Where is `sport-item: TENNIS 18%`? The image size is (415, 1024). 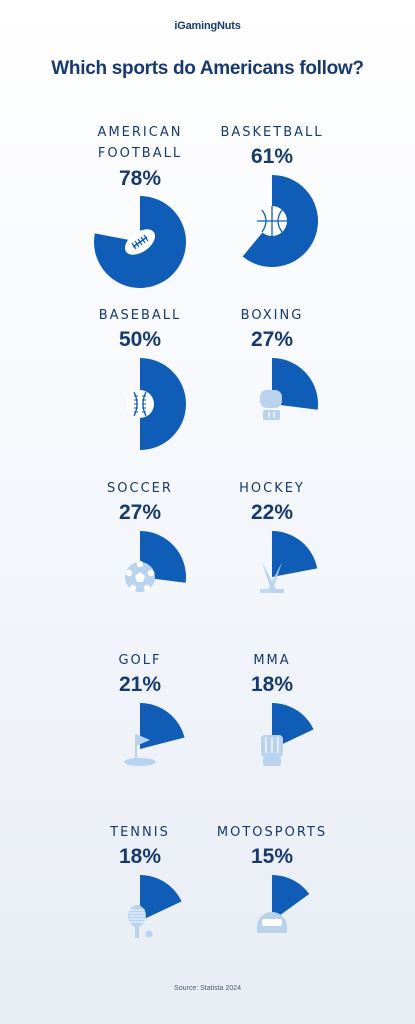 sport-item: TENNIS 18% is located at coordinates (140, 907).